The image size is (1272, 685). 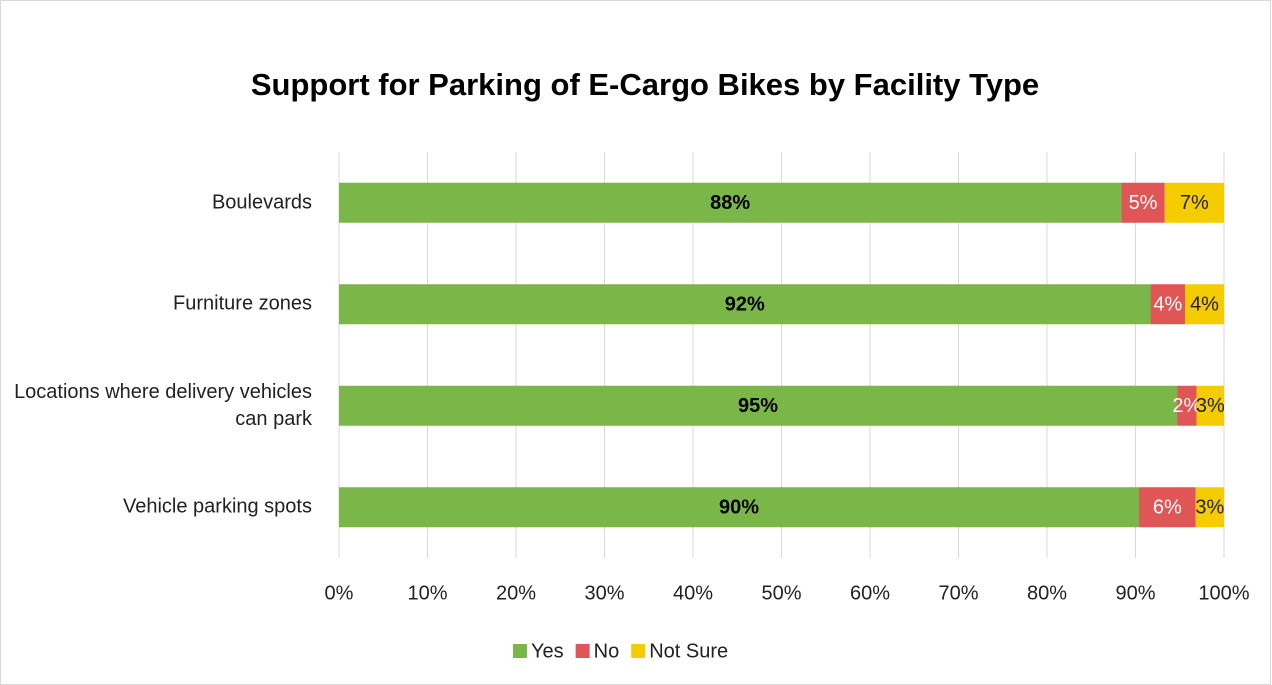 I want to click on x-tick-label: 80%, so click(x=1047, y=593).